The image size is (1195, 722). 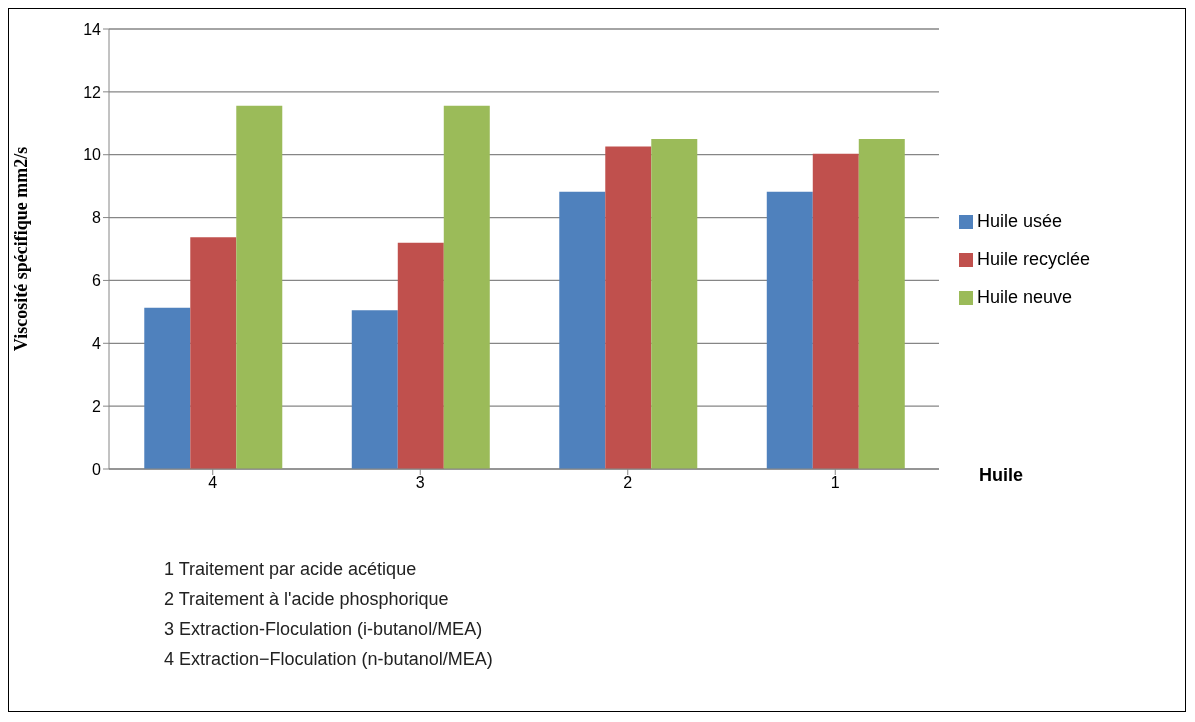 What do you see at coordinates (628, 483) in the screenshot?
I see `x-tick-label: 2` at bounding box center [628, 483].